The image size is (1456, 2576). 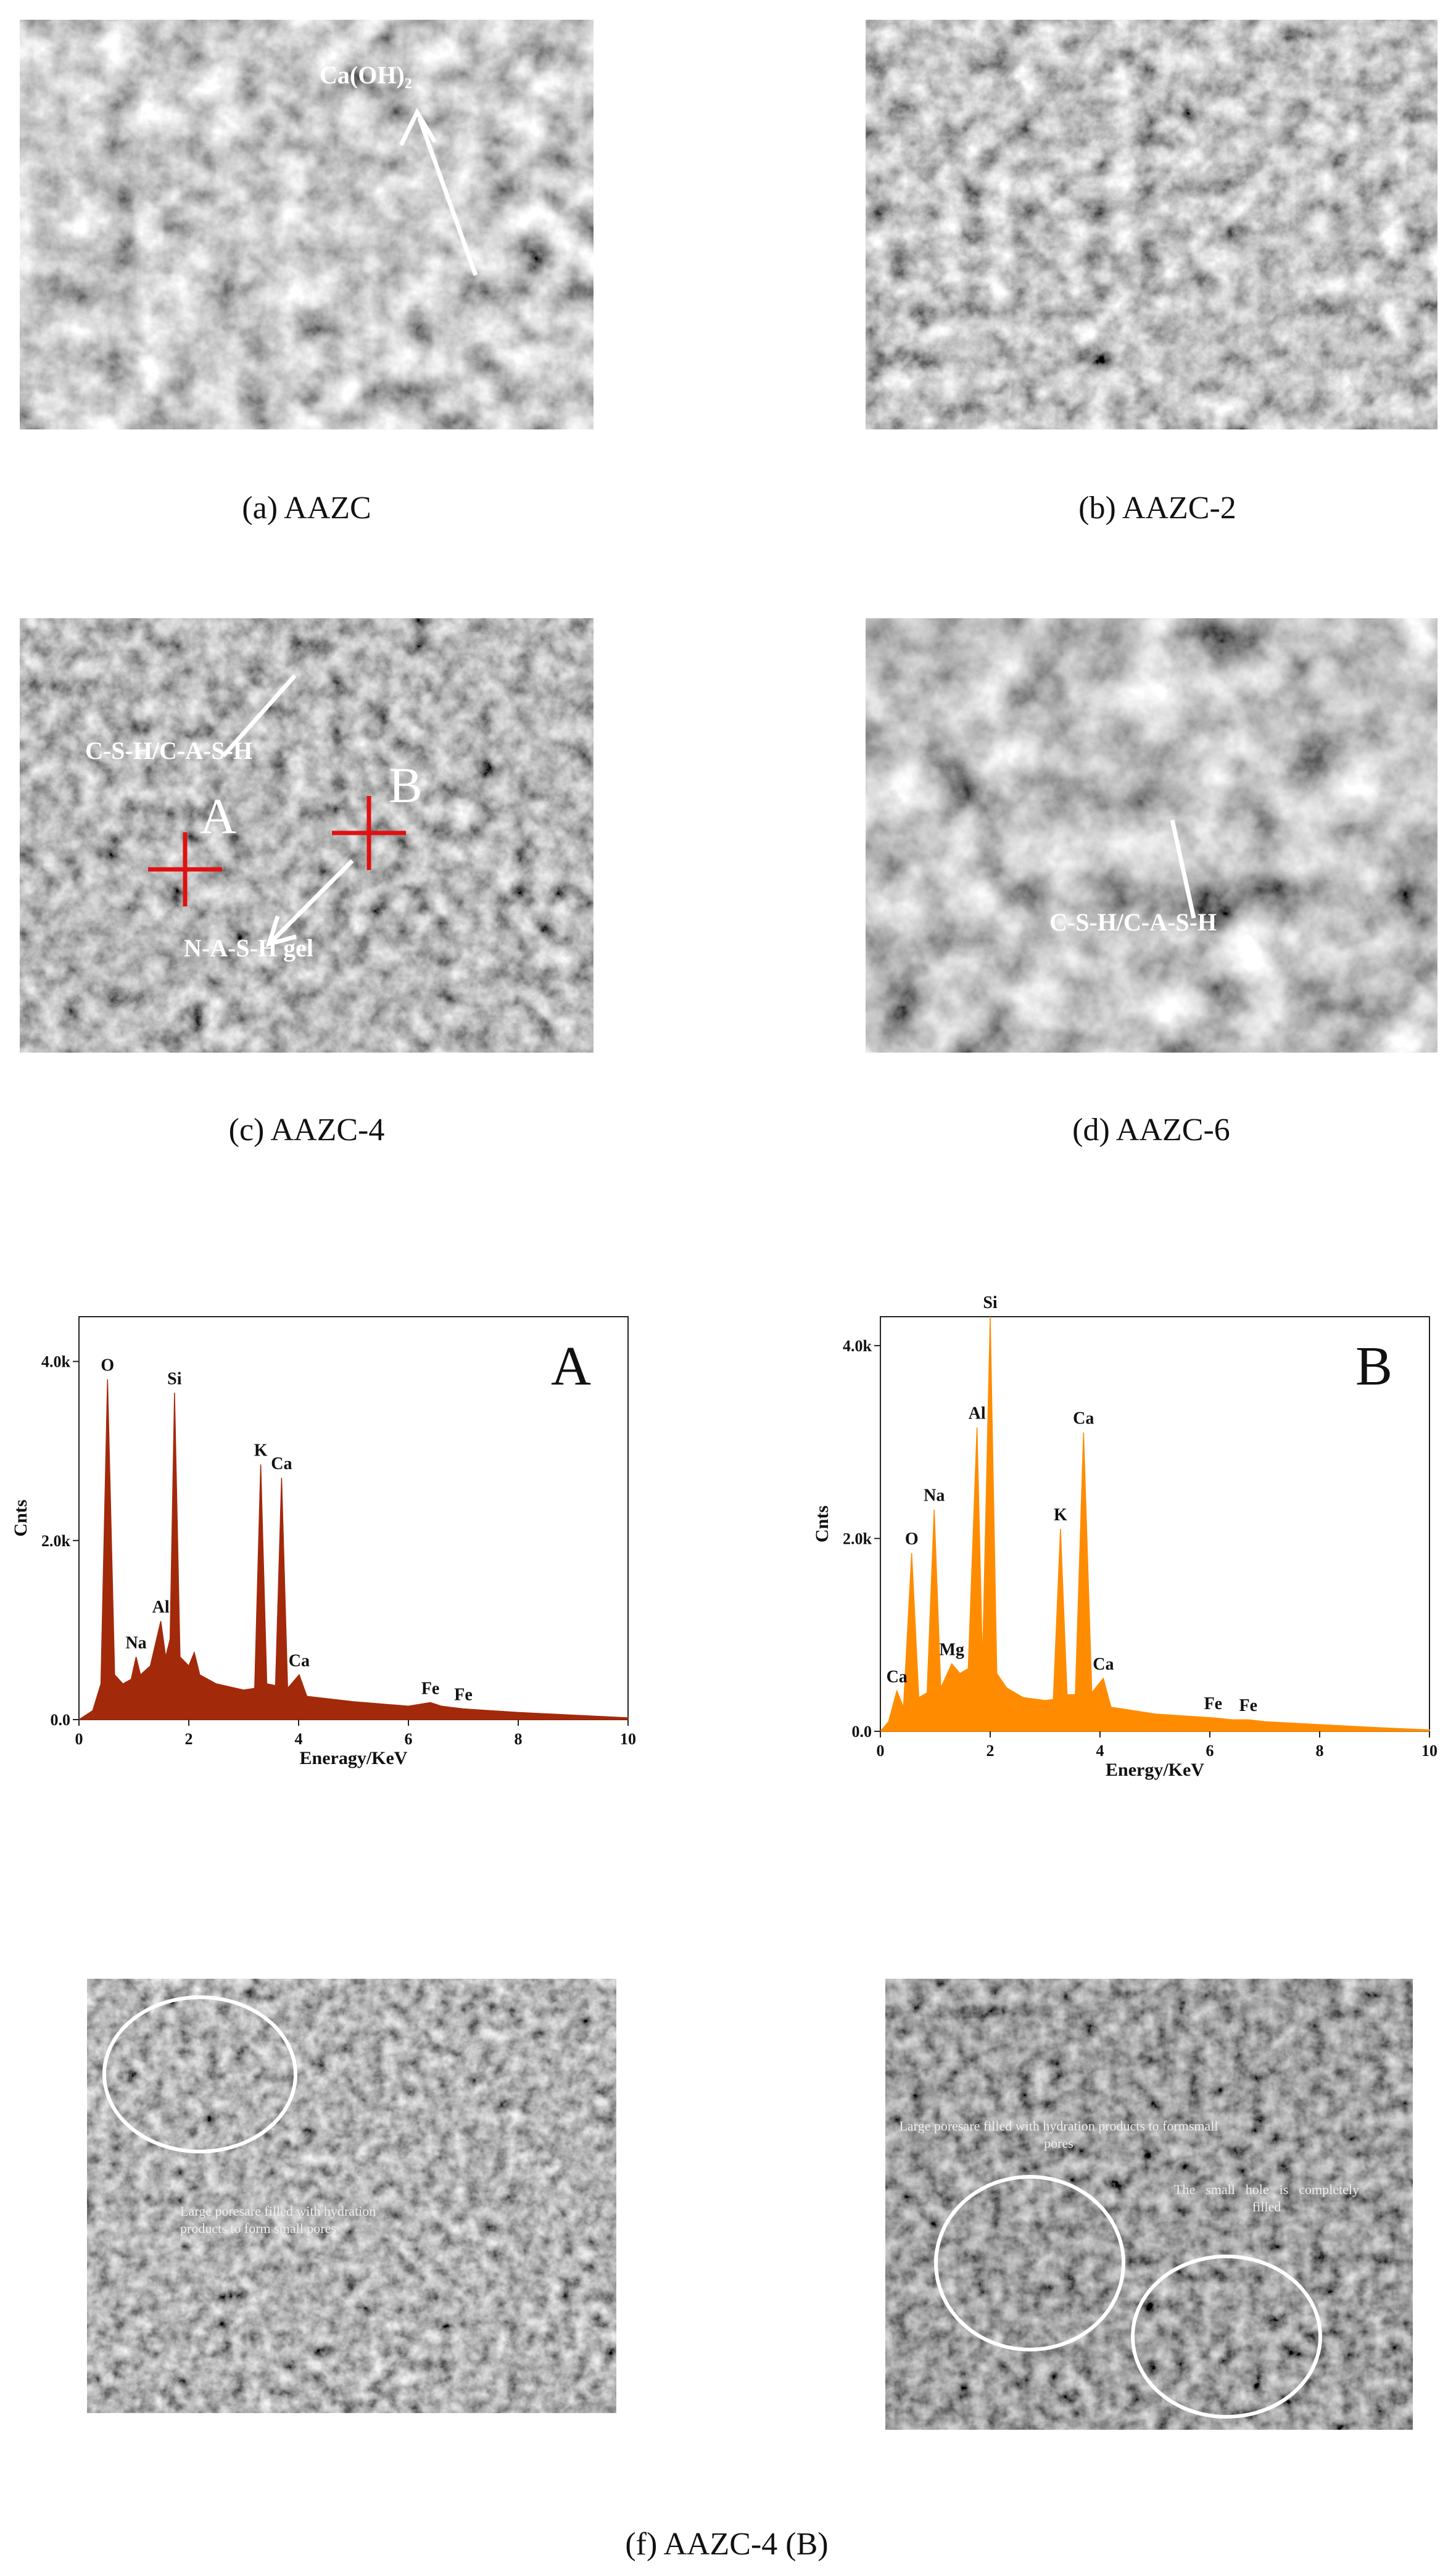 I want to click on chart-title: A, so click(x=571, y=1366).